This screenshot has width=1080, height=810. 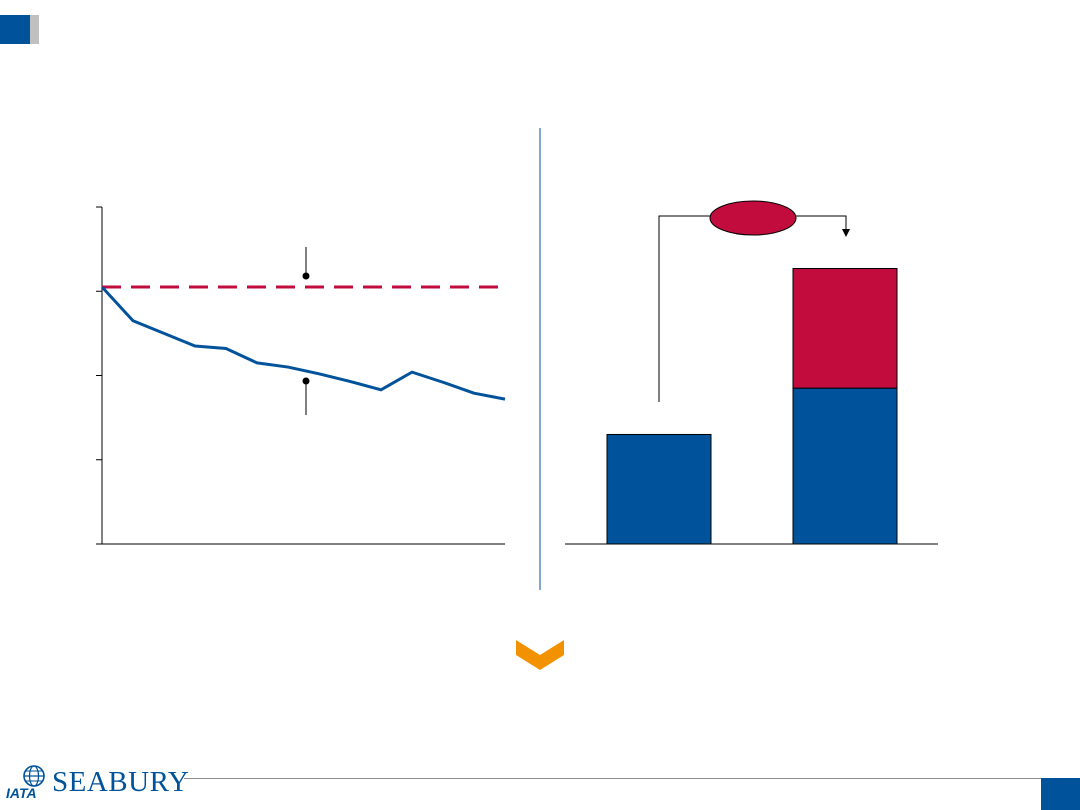 I want to click on bar-chart-callout, so click(x=754, y=301).